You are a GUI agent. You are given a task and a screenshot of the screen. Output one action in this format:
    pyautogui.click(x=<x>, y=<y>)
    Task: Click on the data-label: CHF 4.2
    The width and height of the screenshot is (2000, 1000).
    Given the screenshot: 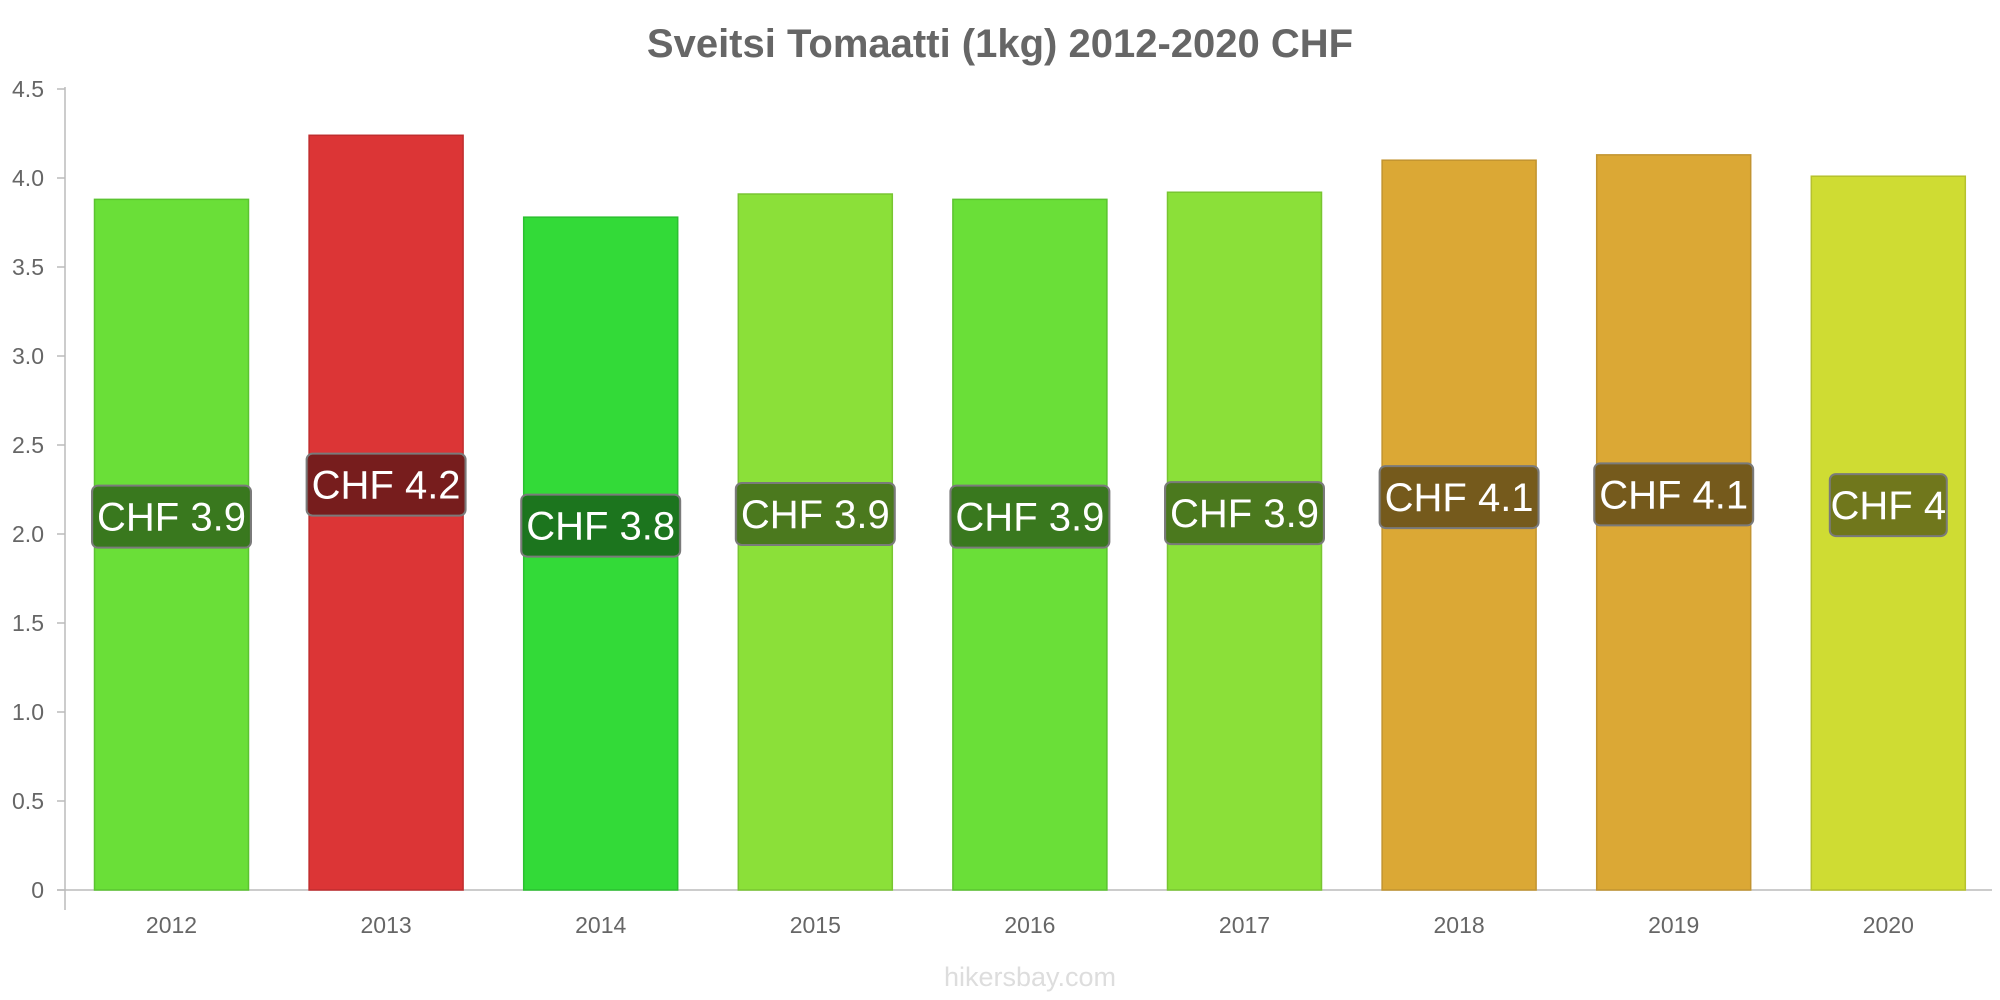 What is the action you would take?
    pyautogui.click(x=386, y=486)
    